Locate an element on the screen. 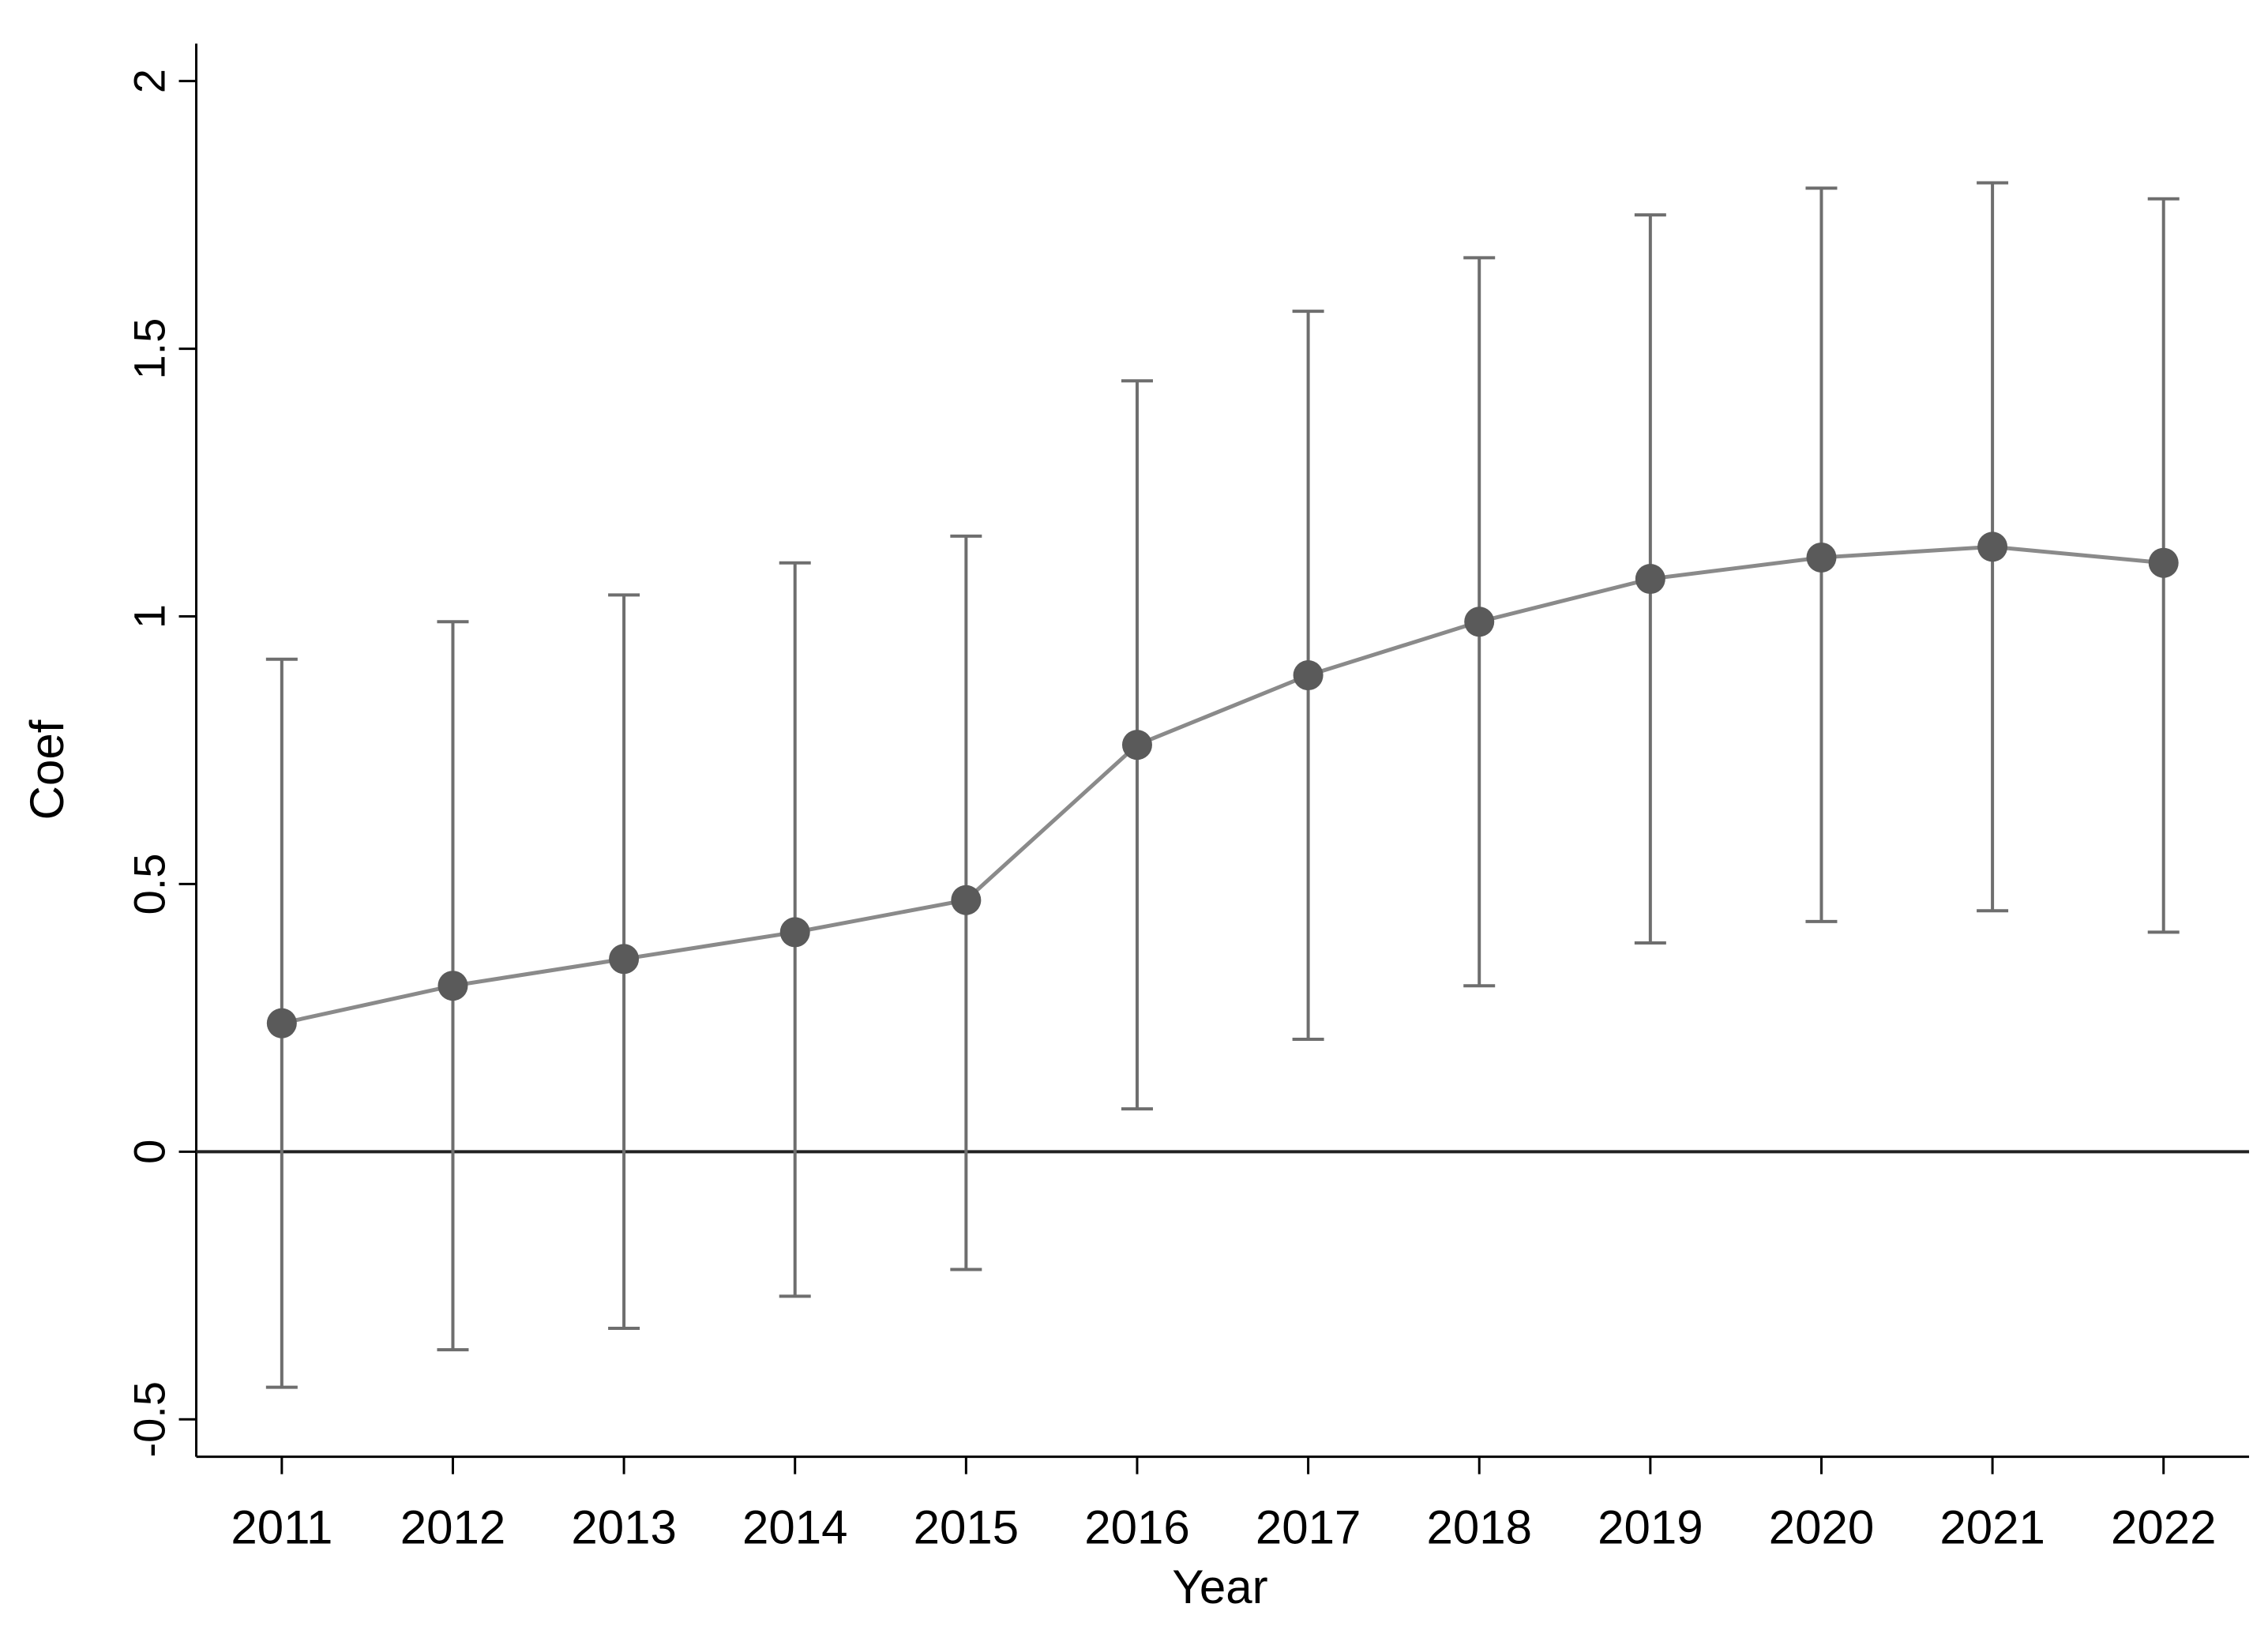 The image size is (2268, 1630). y-axis-label: Coef is located at coordinates (47, 769).